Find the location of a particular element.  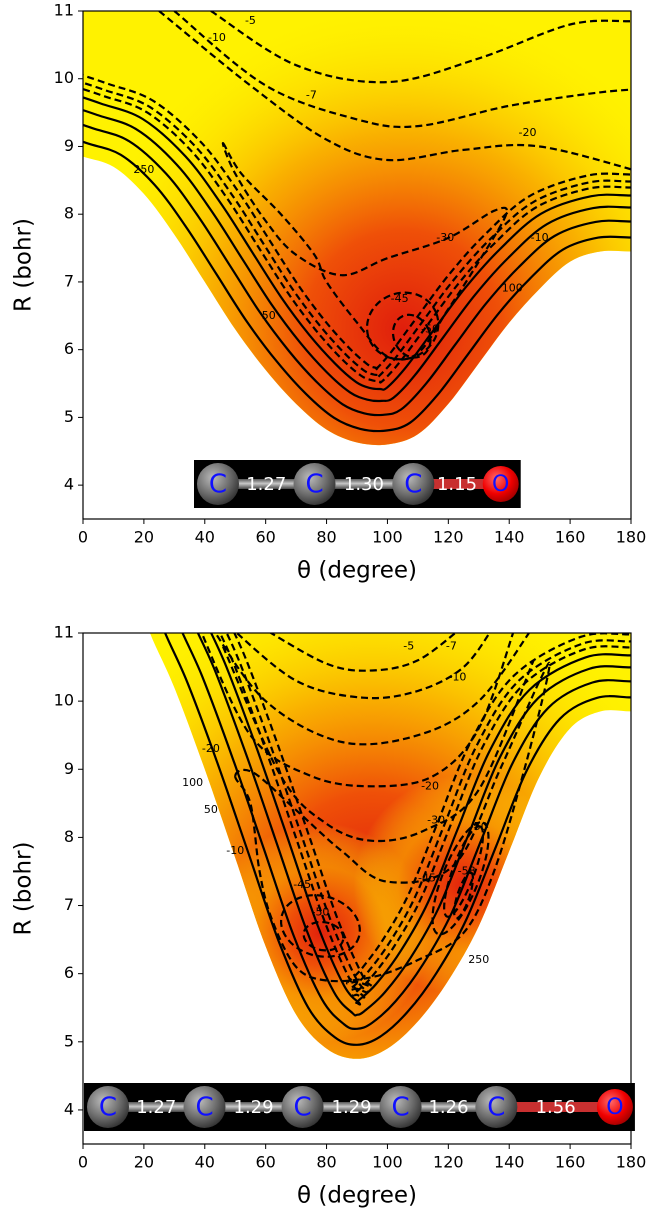

molecule: C C C O 1.27 1.30 1.15 is located at coordinates (357, 484).